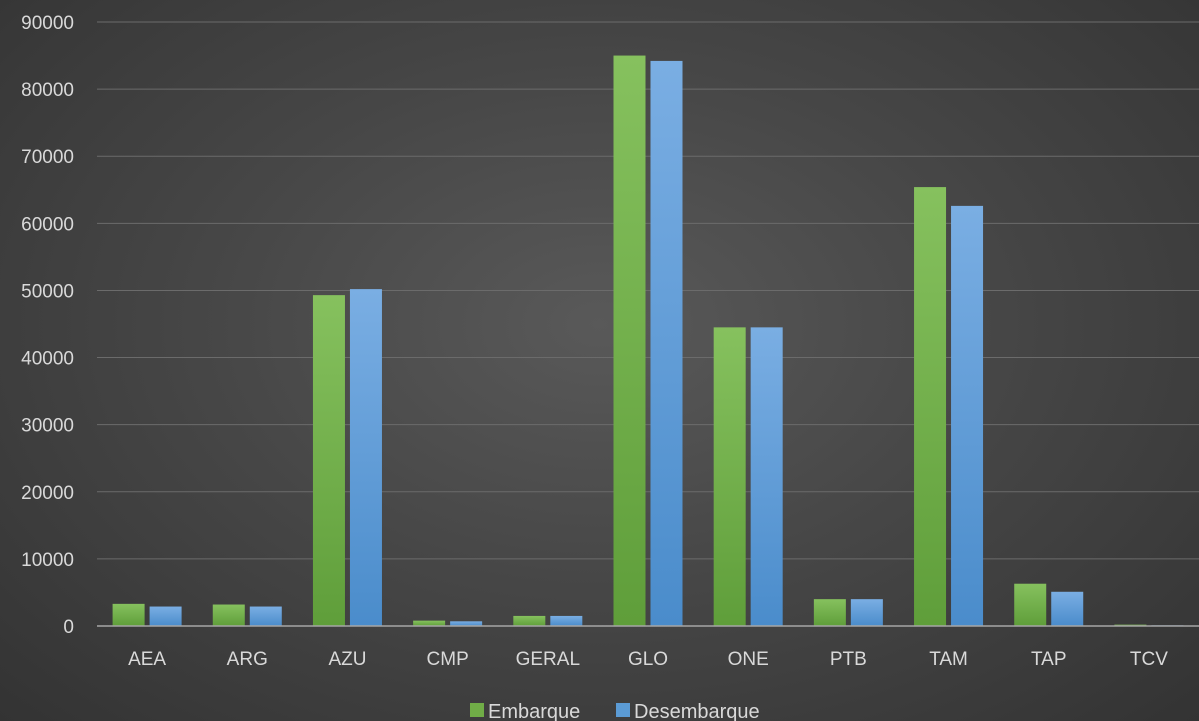  What do you see at coordinates (128, 614) in the screenshot?
I see `bar-embarque-aea` at bounding box center [128, 614].